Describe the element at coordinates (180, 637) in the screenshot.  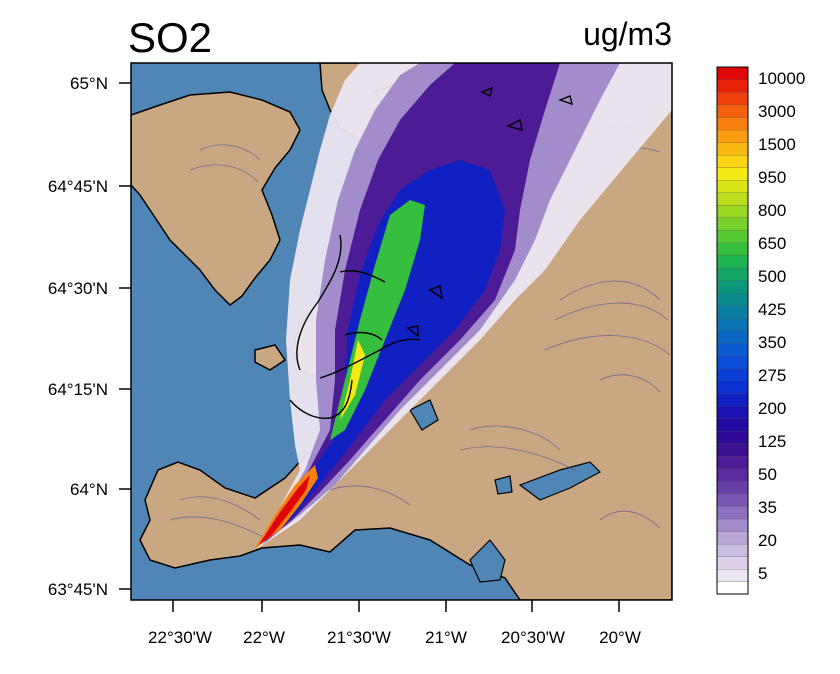
I see `lon-label: 22°30'W` at that location.